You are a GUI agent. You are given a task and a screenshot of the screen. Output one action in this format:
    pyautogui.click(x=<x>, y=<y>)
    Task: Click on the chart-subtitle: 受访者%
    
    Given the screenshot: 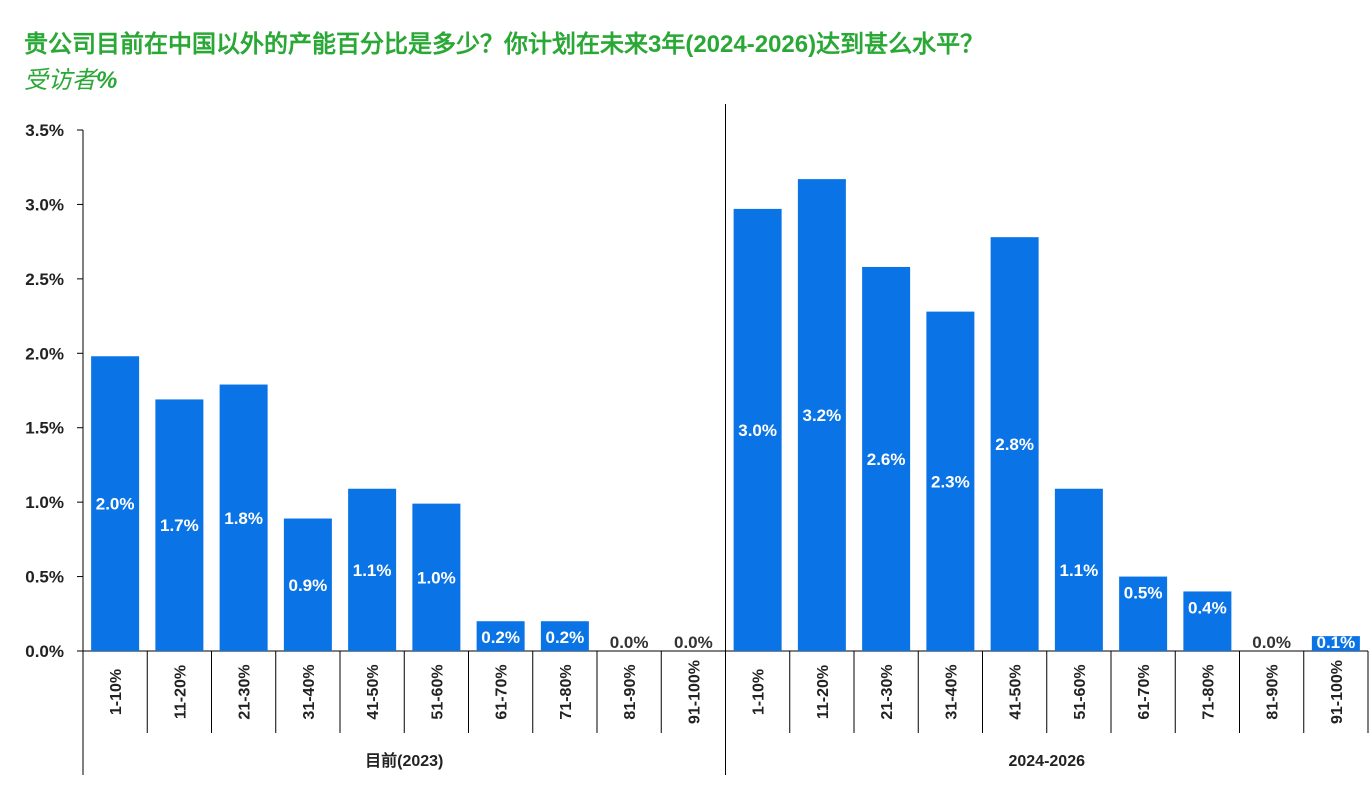 What is the action you would take?
    pyautogui.click(x=70, y=81)
    